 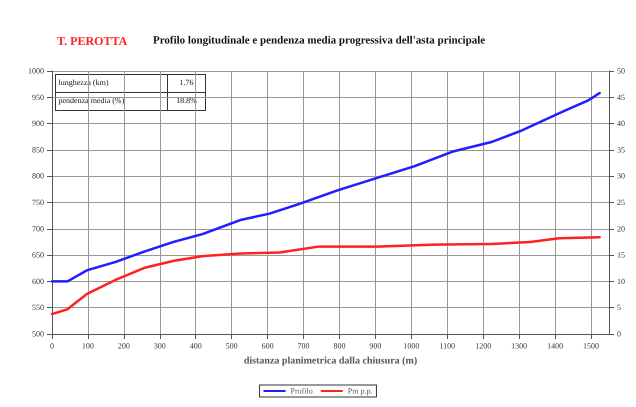 What do you see at coordinates (38, 202) in the screenshot?
I see `y-tick-label: 750` at bounding box center [38, 202].